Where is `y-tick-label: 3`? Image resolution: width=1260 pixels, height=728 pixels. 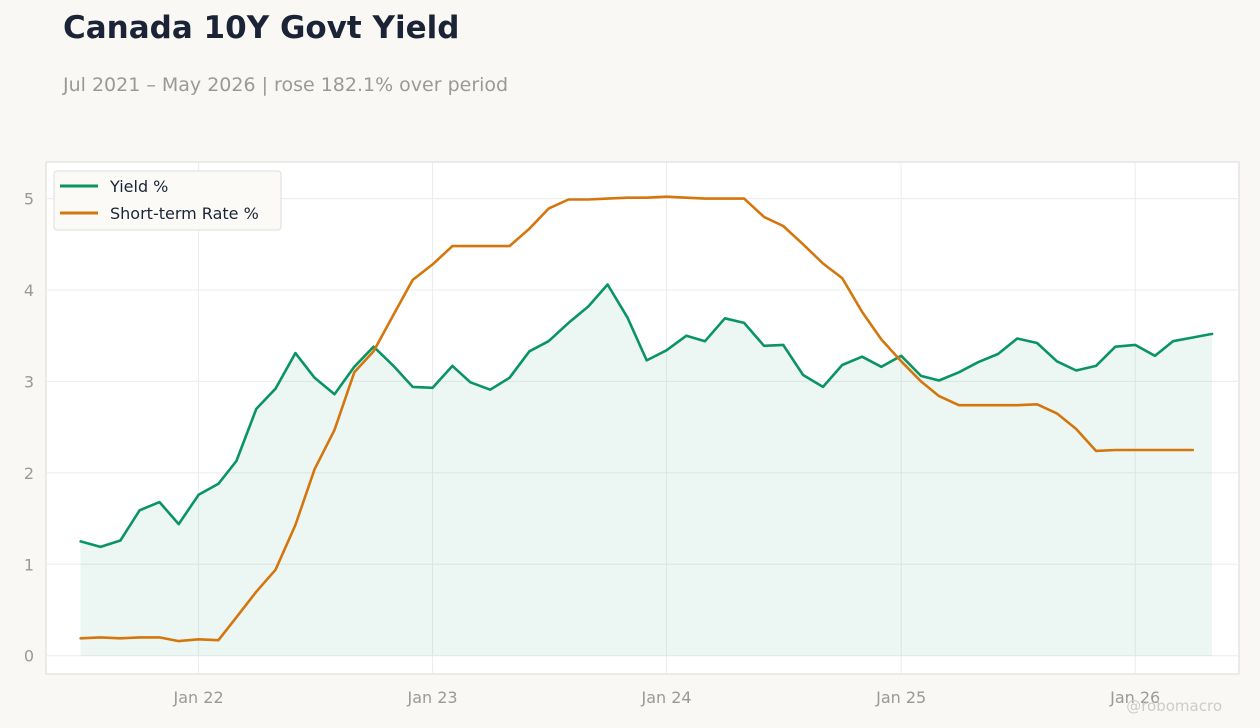
y-tick-label: 3 is located at coordinates (29, 381).